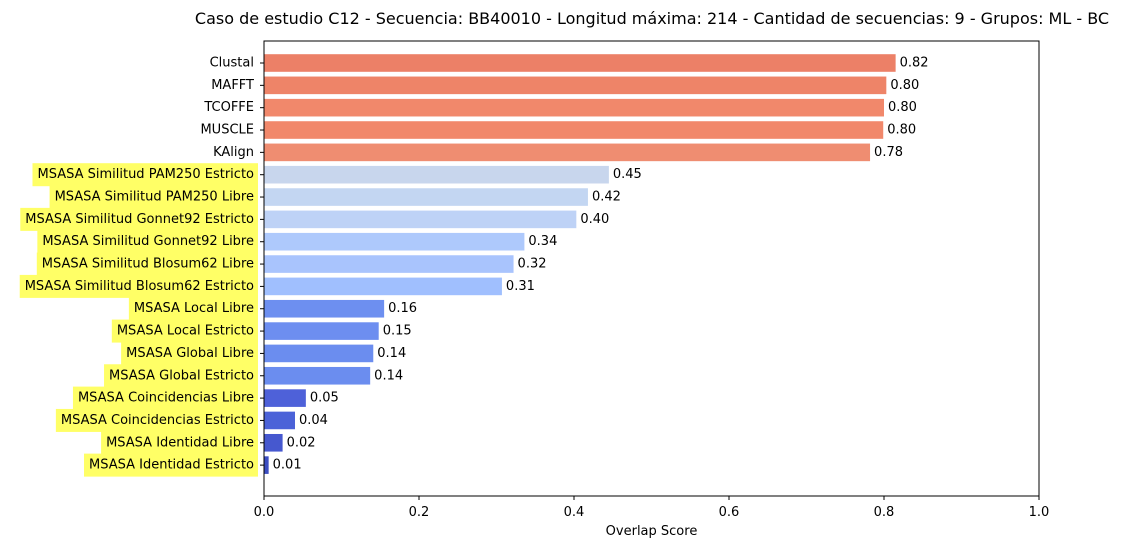  I want to click on value-label: 0.32, so click(532, 264).